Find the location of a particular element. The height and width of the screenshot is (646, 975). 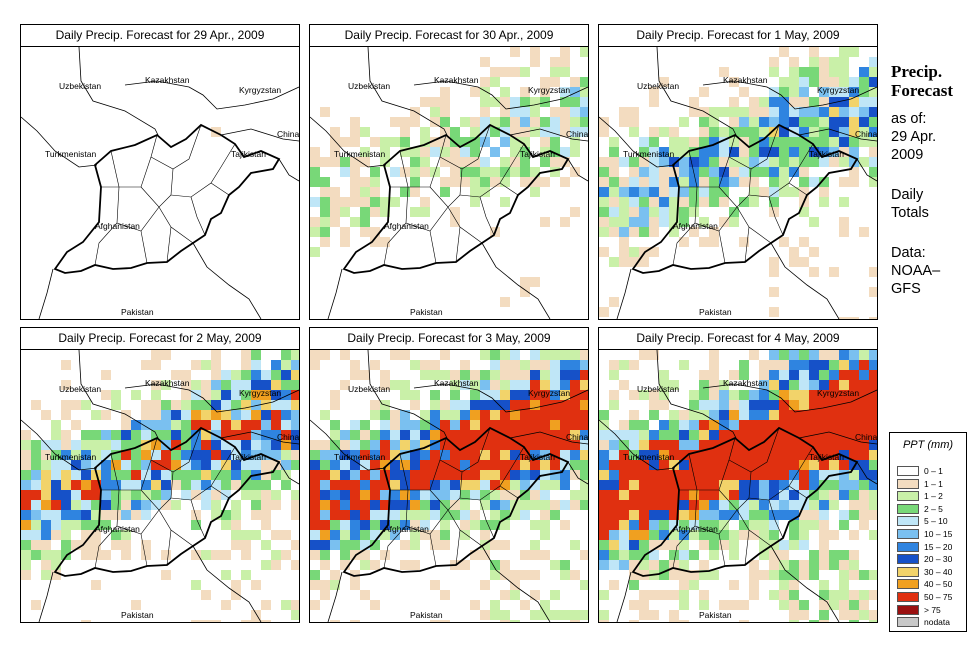

panel-title: Daily Precip. Forecast for 30 Apr., 2009 is located at coordinates (449, 36).